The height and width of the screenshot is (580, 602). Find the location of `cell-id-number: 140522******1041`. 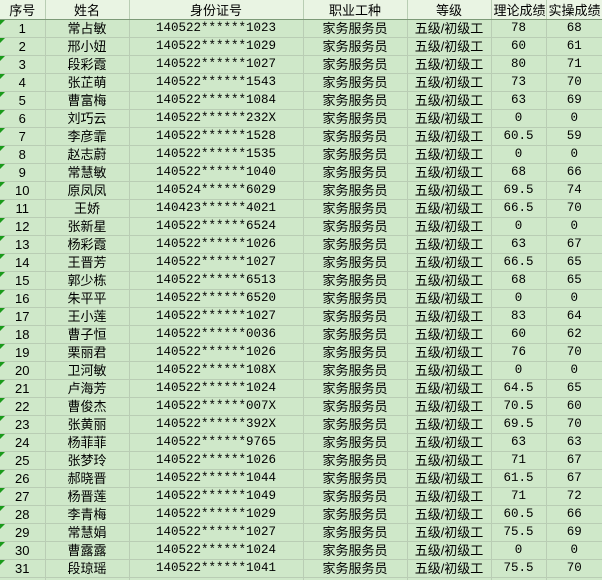

cell-id-number: 140522******1041 is located at coordinates (216, 568).